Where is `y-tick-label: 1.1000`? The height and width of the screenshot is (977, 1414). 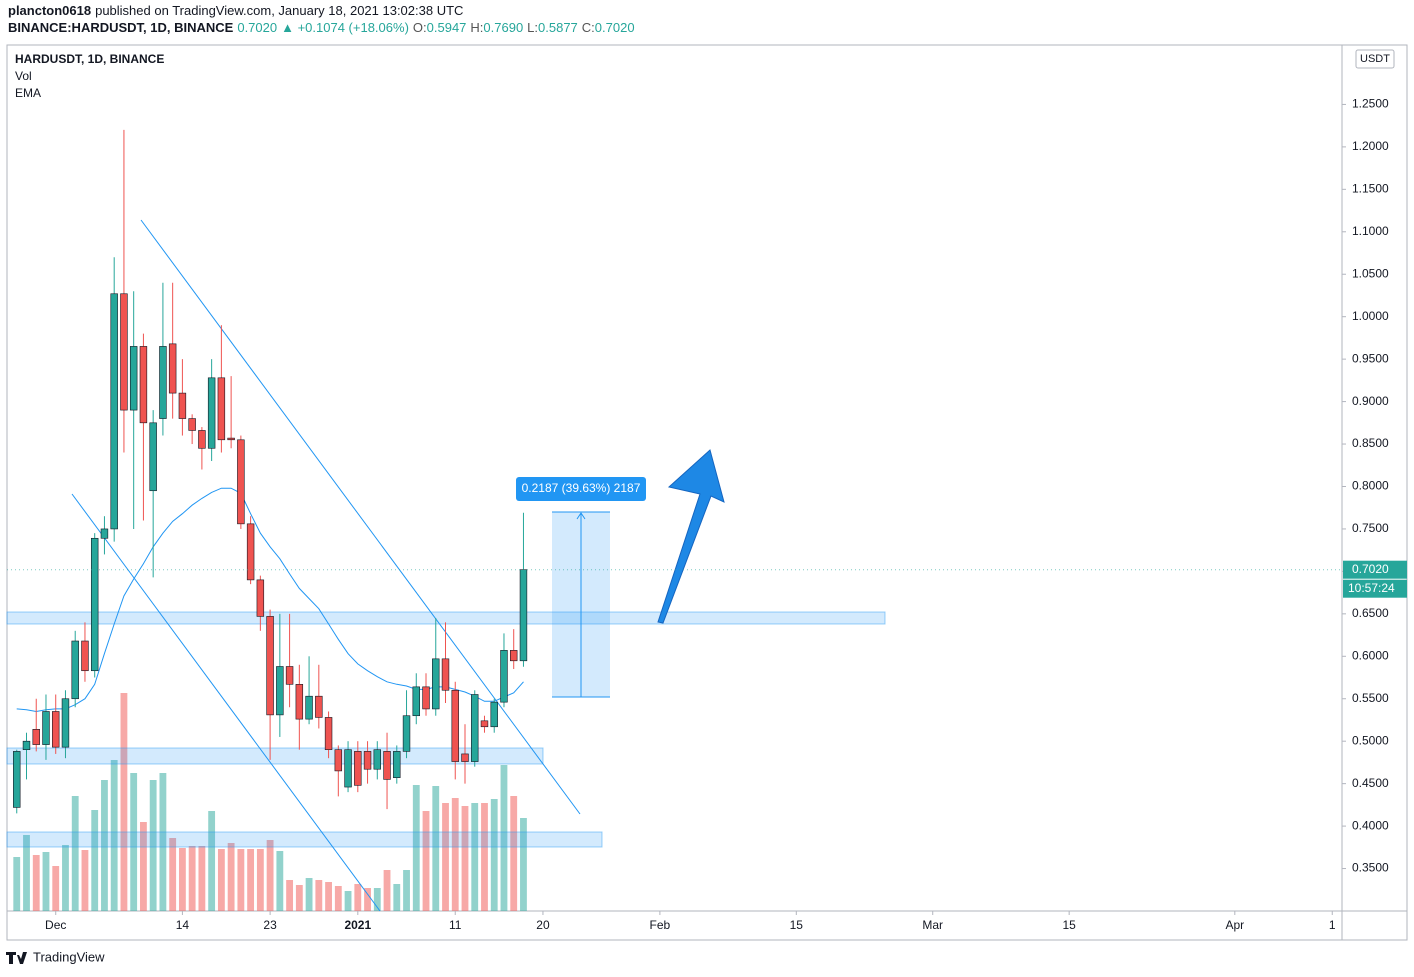 y-tick-label: 1.1000 is located at coordinates (1370, 231).